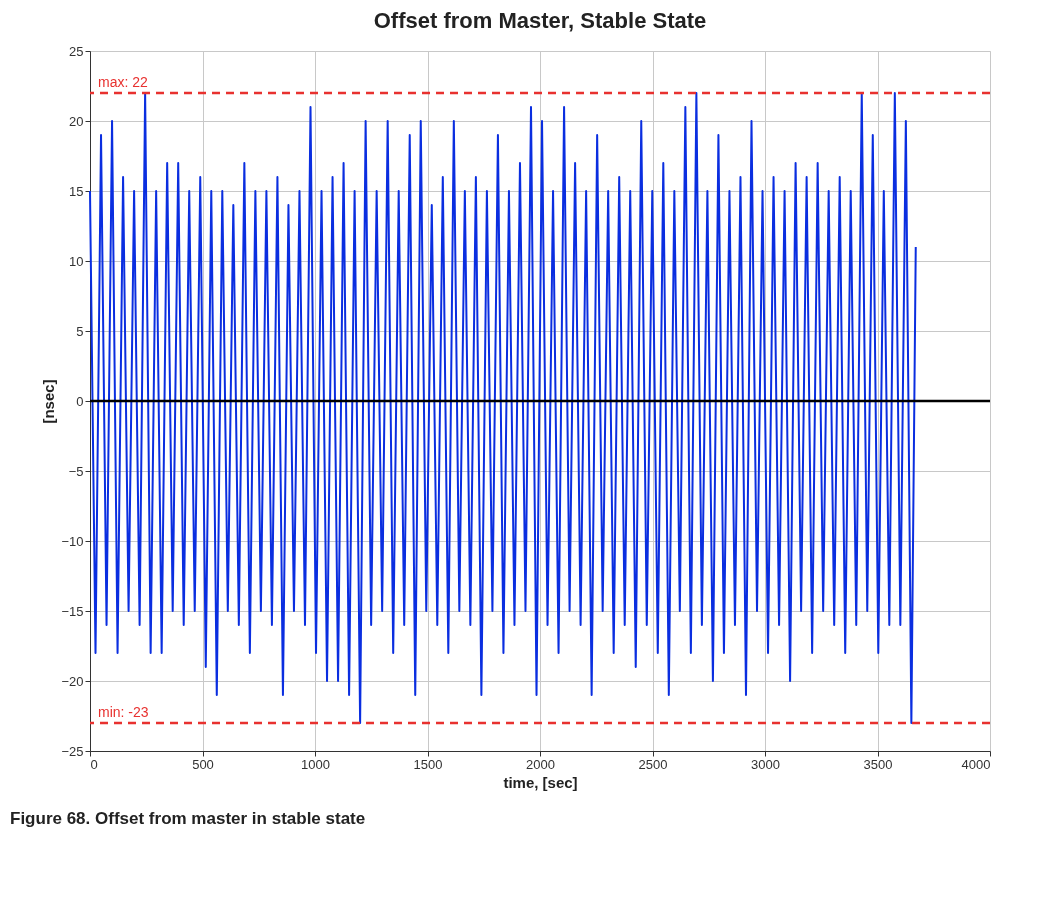 The image size is (1063, 903). I want to click on caption: Figure 68. Offset from master in stable state, so click(188, 818).